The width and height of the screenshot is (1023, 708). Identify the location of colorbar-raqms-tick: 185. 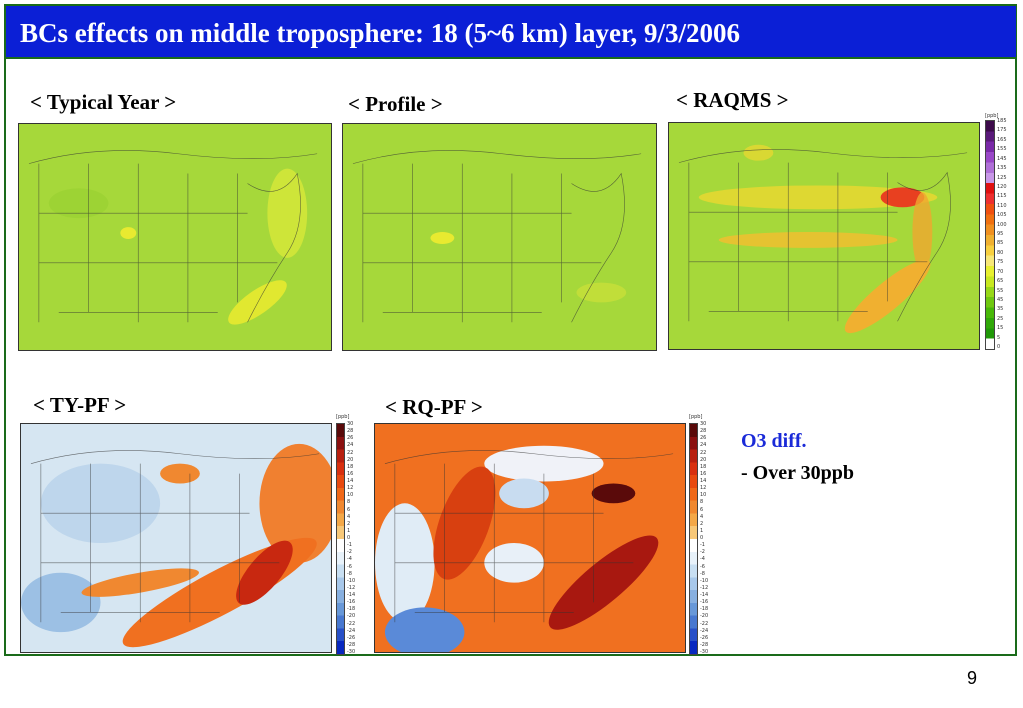
(1002, 121).